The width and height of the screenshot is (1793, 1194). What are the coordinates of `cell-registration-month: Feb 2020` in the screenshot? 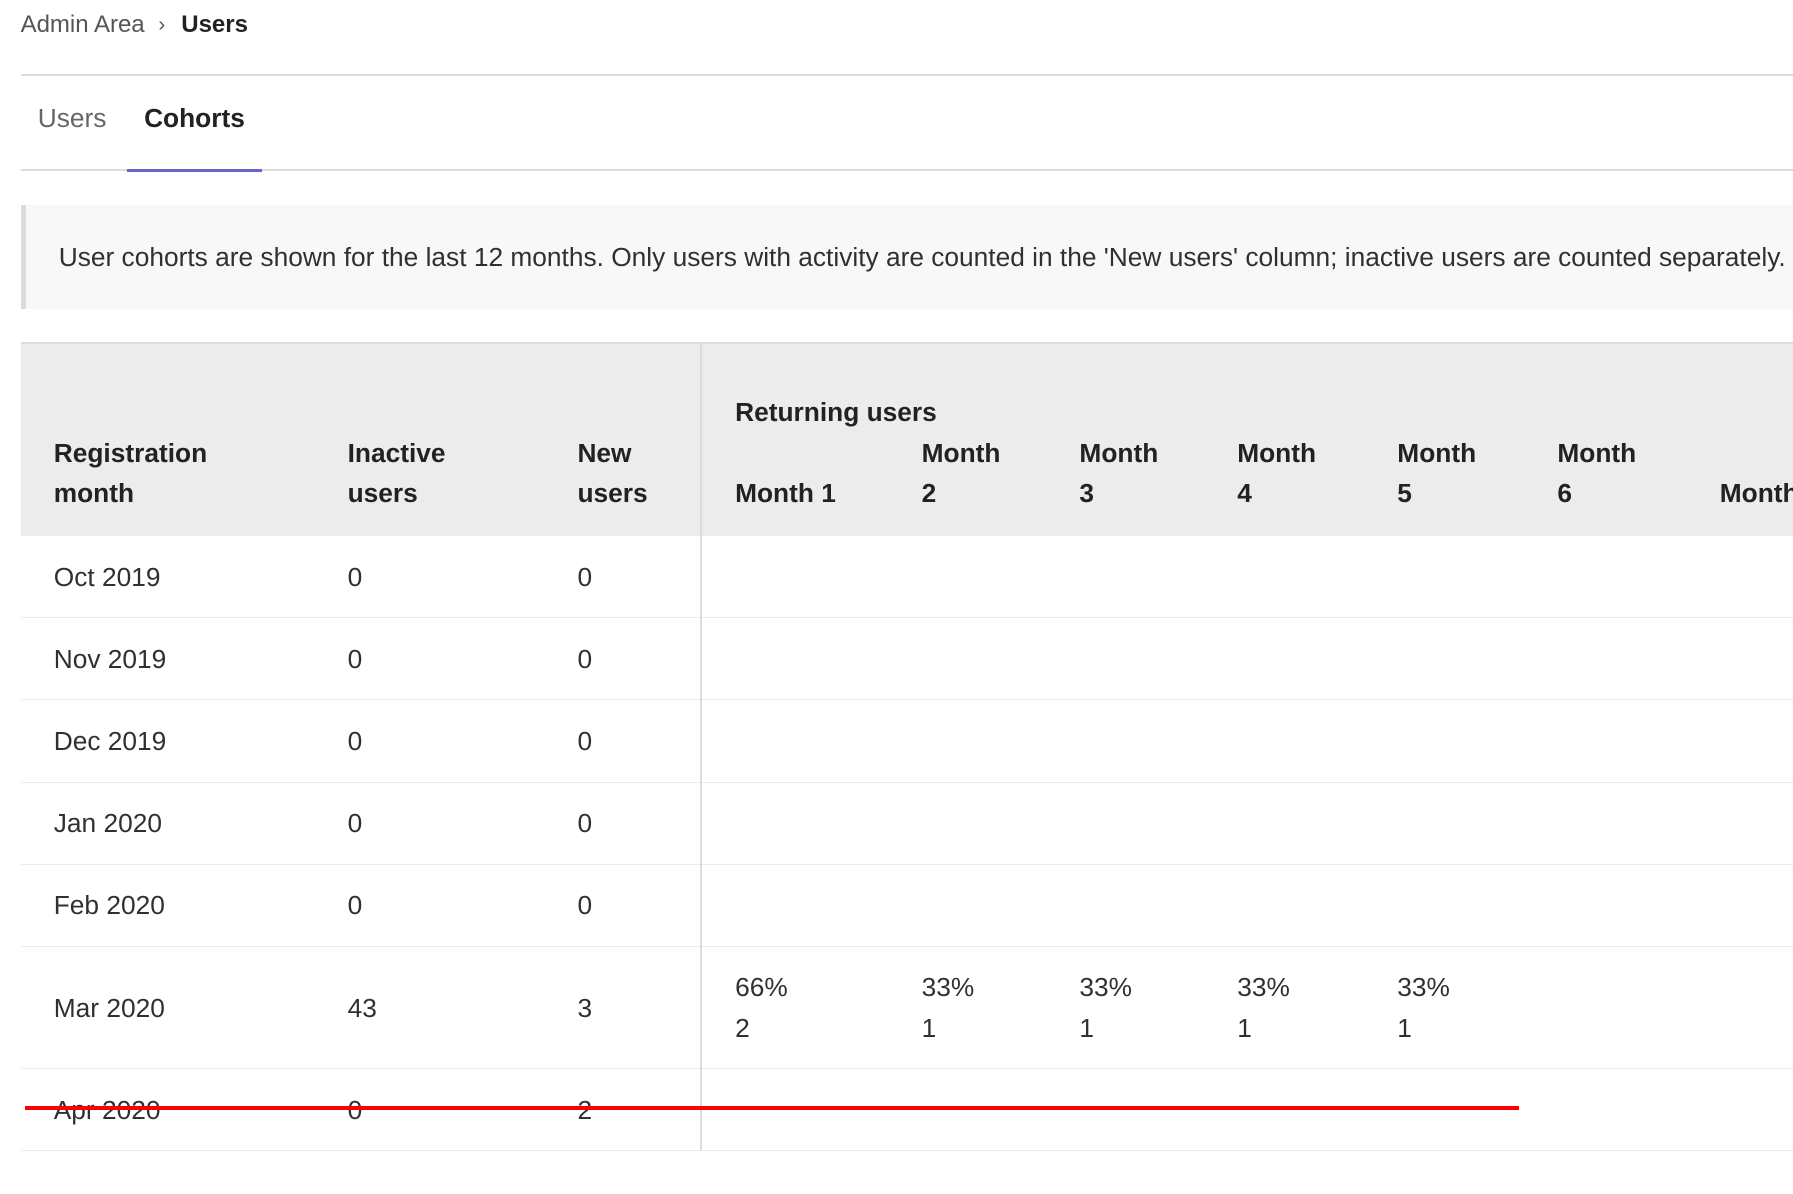 It's located at (167, 905).